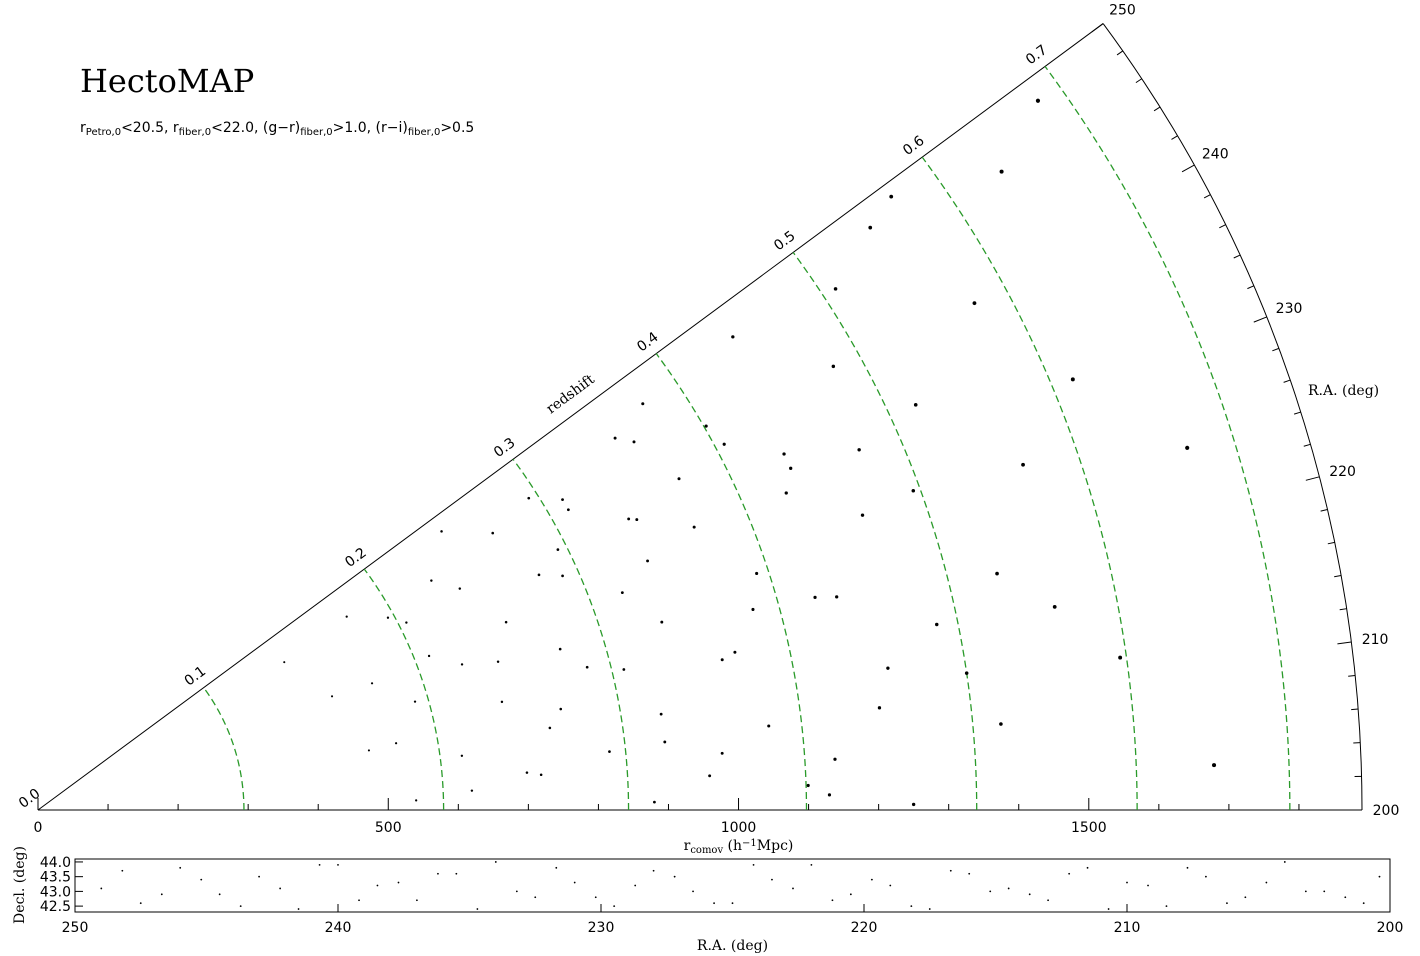  Describe the element at coordinates (457, 128) in the screenshot. I see `text-segment: >0.5` at that location.